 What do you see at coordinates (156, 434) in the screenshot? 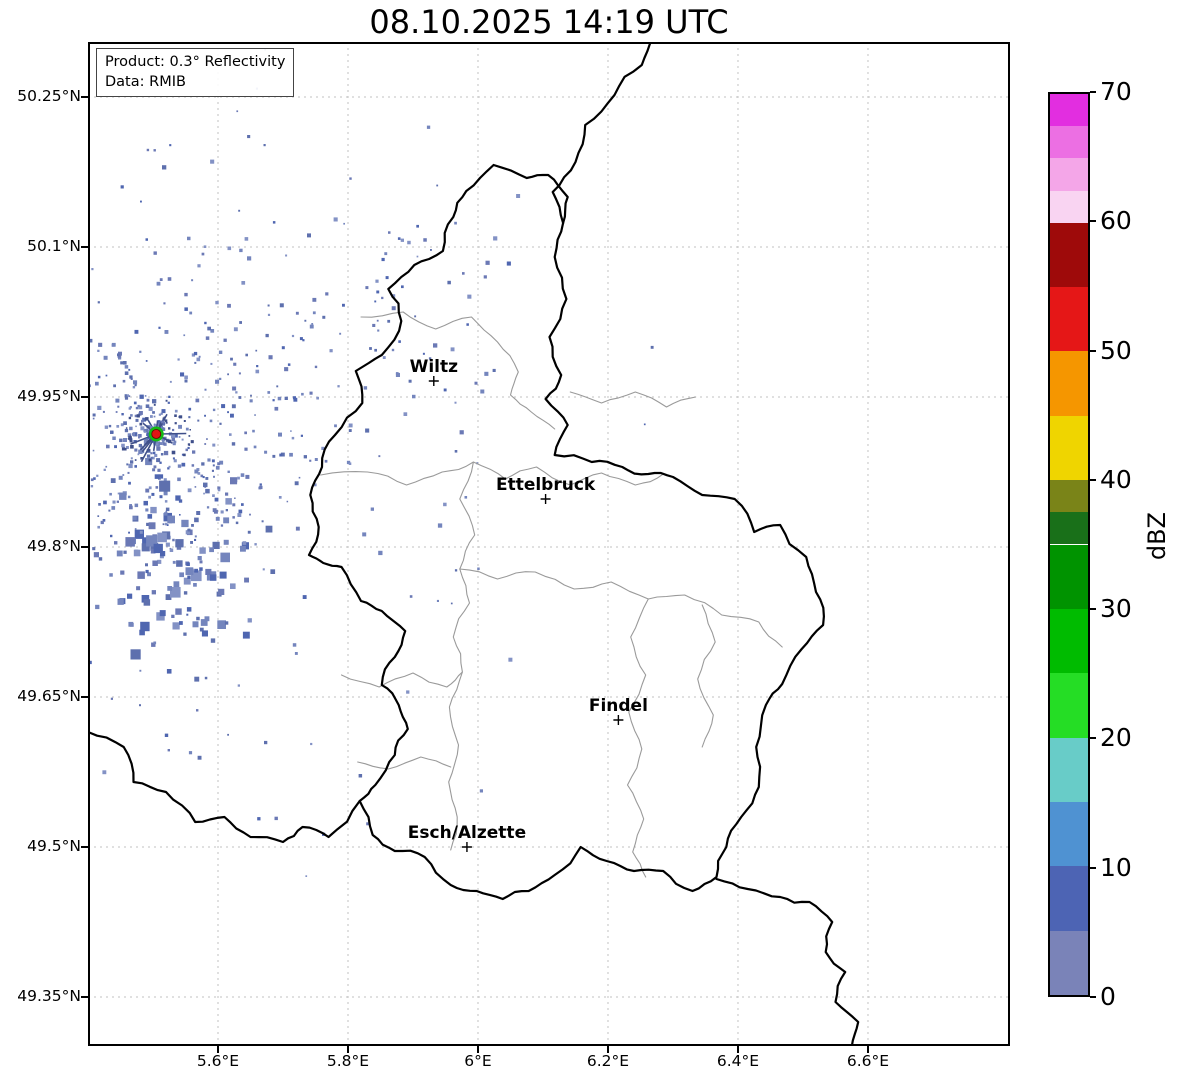
I see `radar-site-marker` at bounding box center [156, 434].